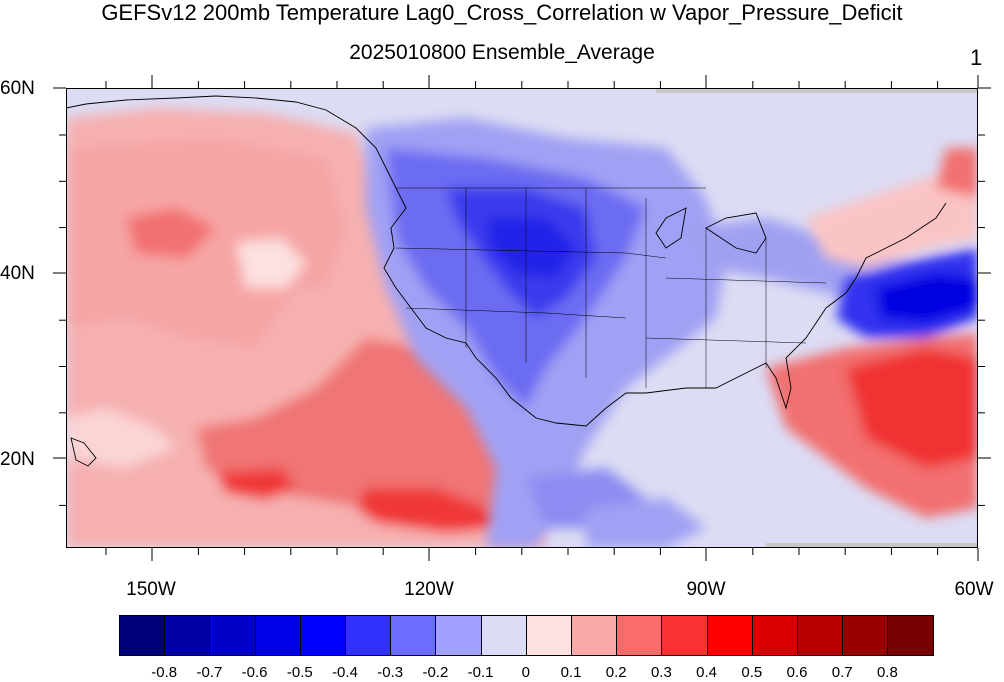 The width and height of the screenshot is (1004, 682). Describe the element at coordinates (611, 287) in the screenshot. I see `state-borders` at that location.